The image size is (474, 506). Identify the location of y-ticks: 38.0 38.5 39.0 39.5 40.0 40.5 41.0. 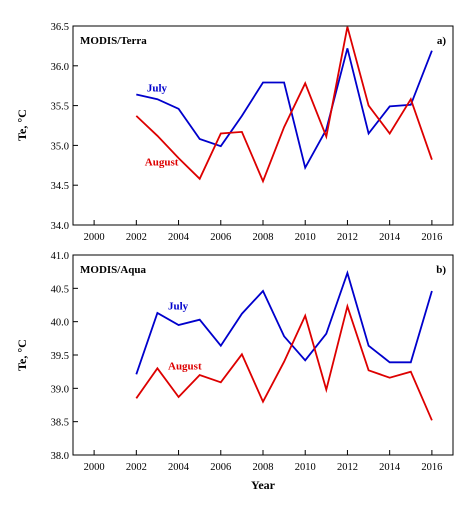
(64, 356).